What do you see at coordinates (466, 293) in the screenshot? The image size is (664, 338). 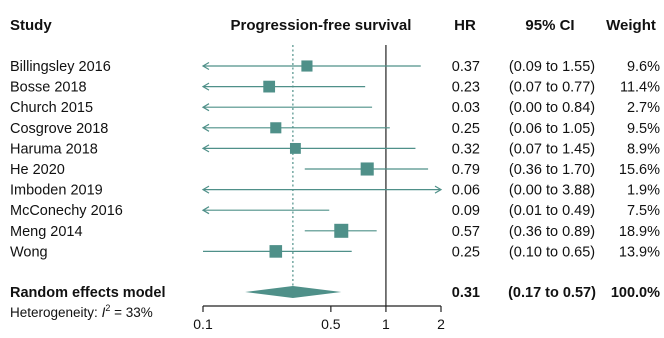 I see `pooled-hr: 0.31` at bounding box center [466, 293].